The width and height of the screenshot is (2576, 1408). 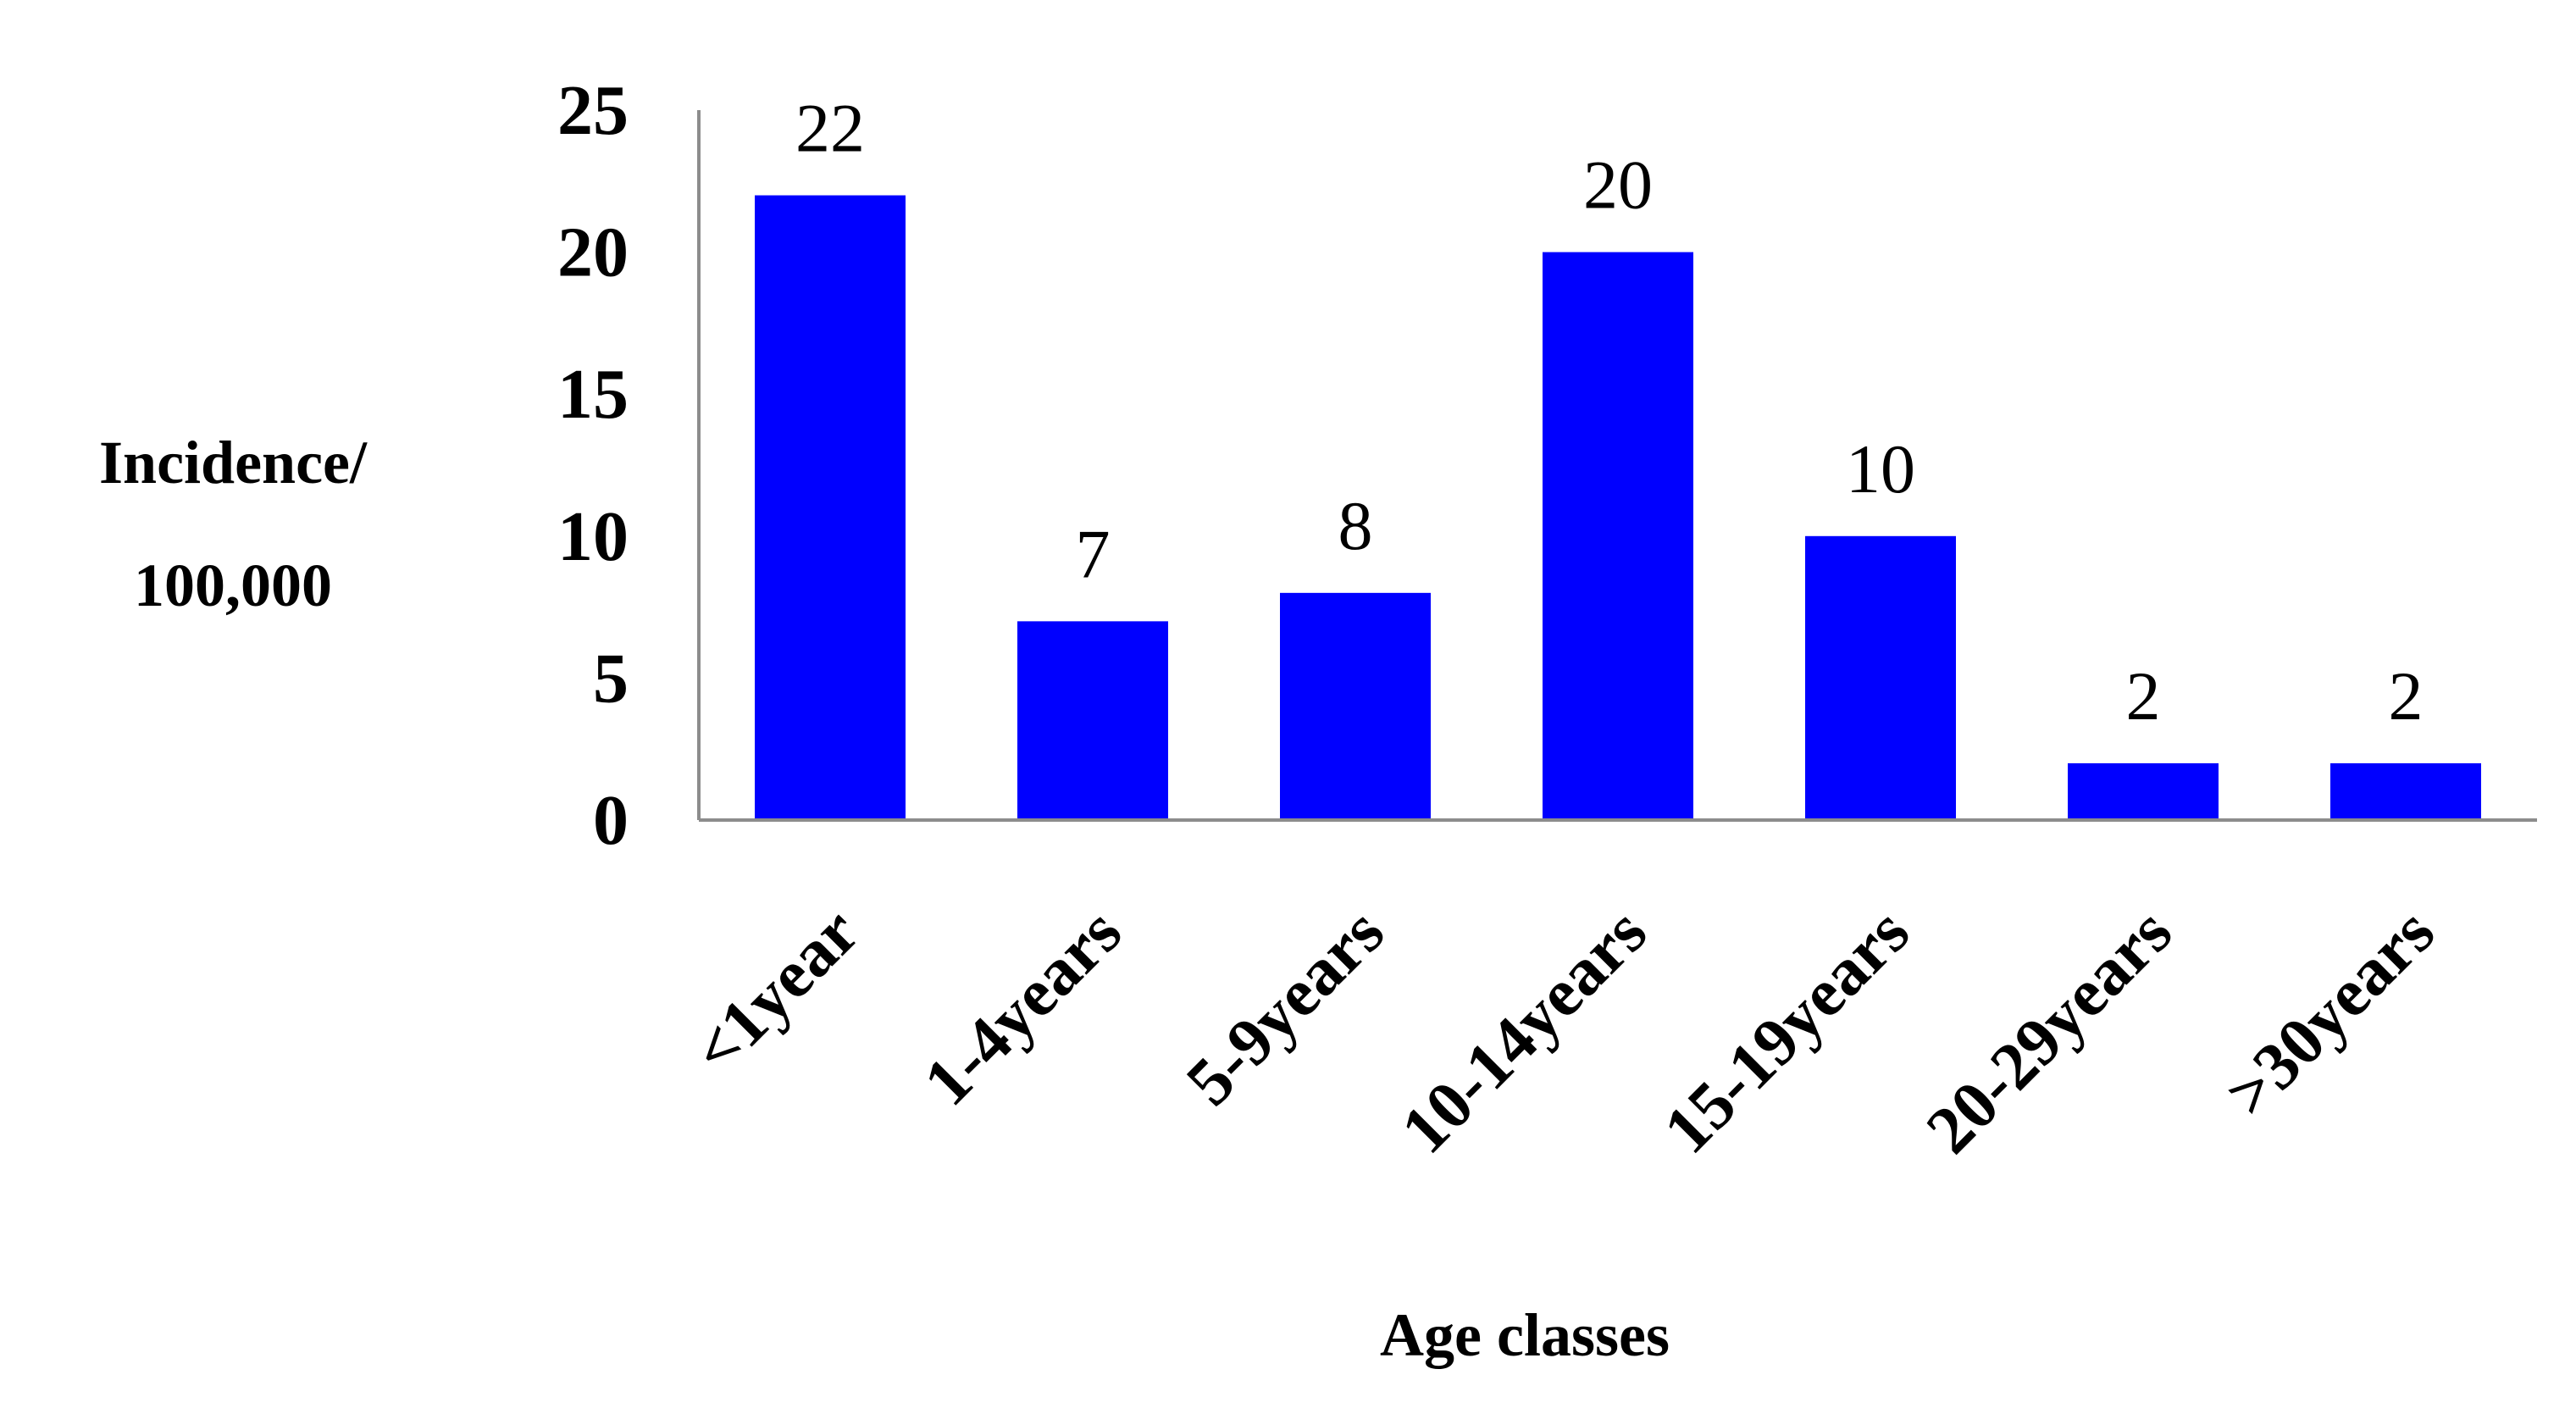 I want to click on x-tick-label: 5-9years, so click(x=1285, y=1007).